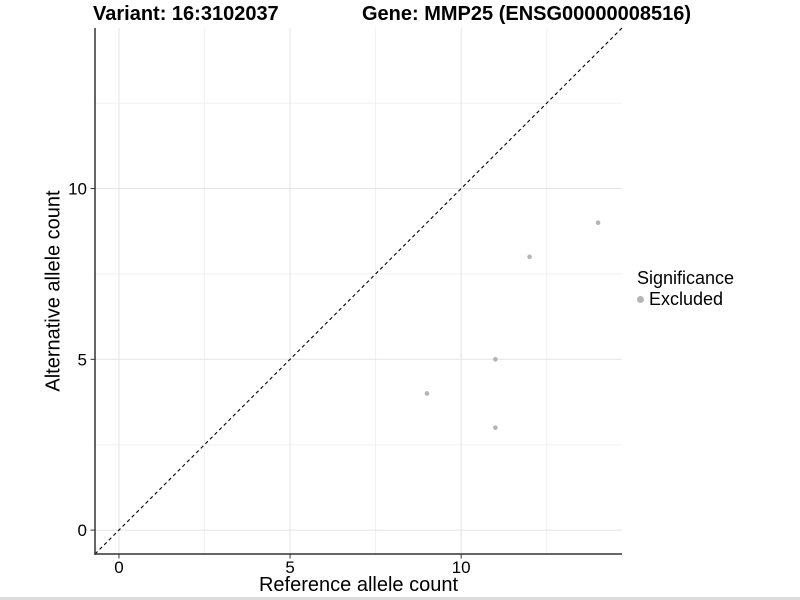 The image size is (800, 600). Describe the element at coordinates (53, 291) in the screenshot. I see `y-axis-title: Alternative allele count` at that location.